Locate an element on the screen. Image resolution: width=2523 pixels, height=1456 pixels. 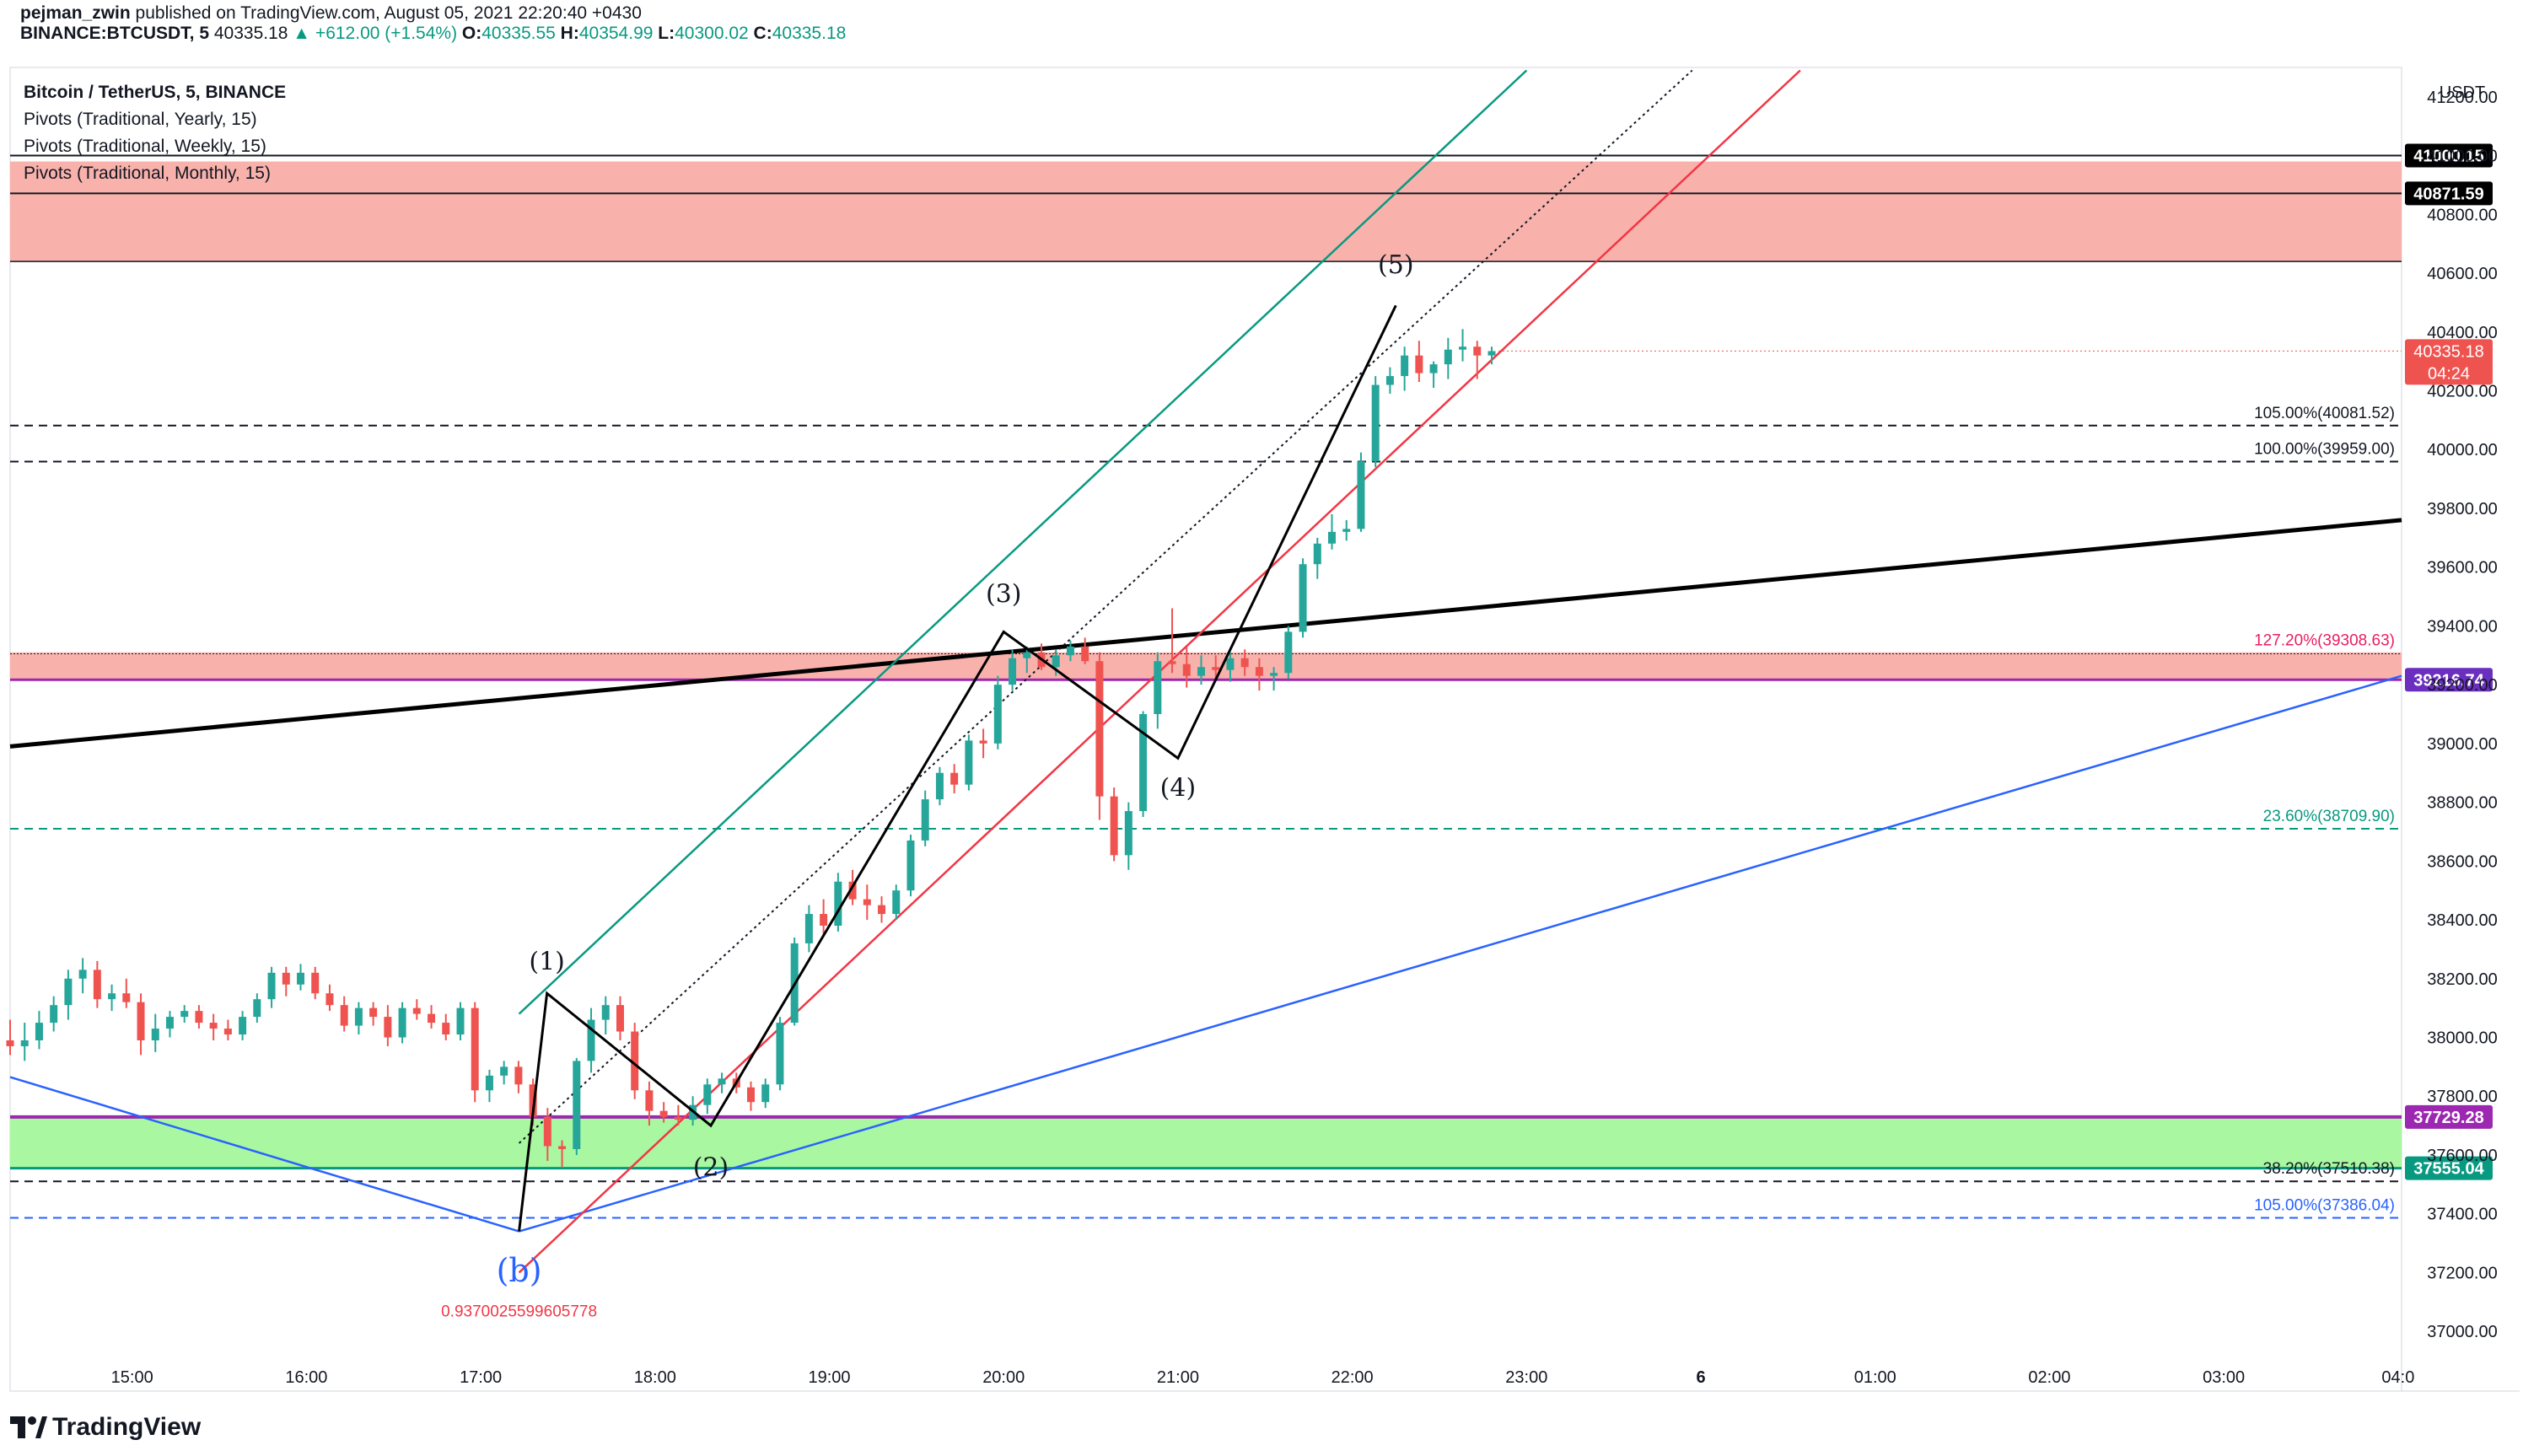
up-arrow-icon: ▲ is located at coordinates (302, 33).